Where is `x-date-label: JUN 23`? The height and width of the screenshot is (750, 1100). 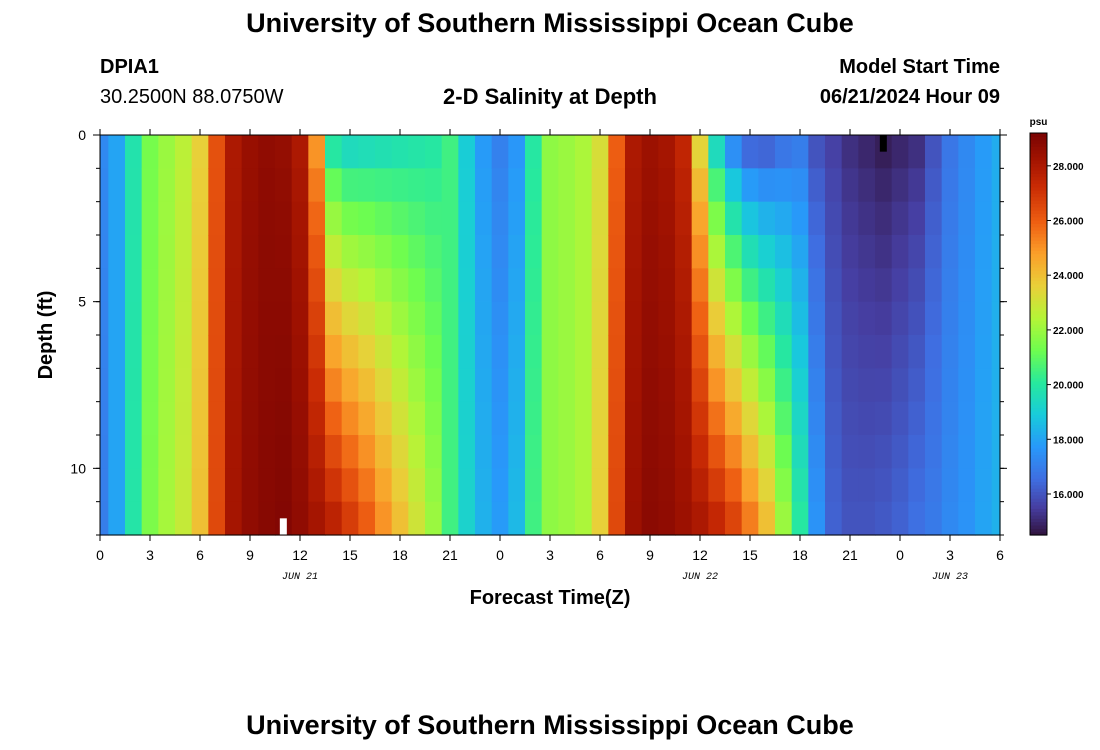 x-date-label: JUN 23 is located at coordinates (950, 577).